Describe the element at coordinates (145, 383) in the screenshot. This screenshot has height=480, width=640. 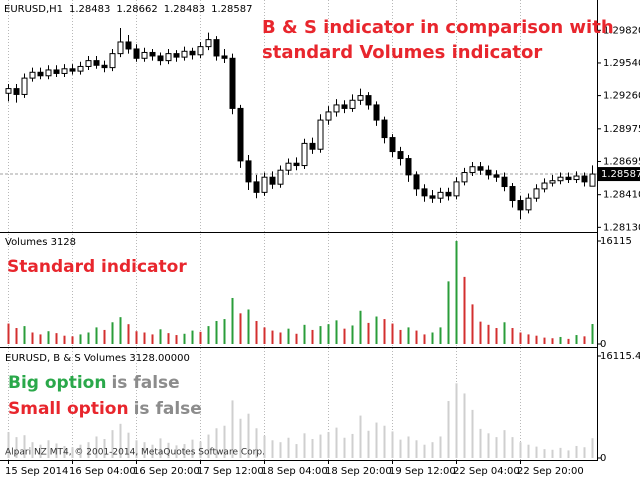
I see `option-state: is false` at that location.